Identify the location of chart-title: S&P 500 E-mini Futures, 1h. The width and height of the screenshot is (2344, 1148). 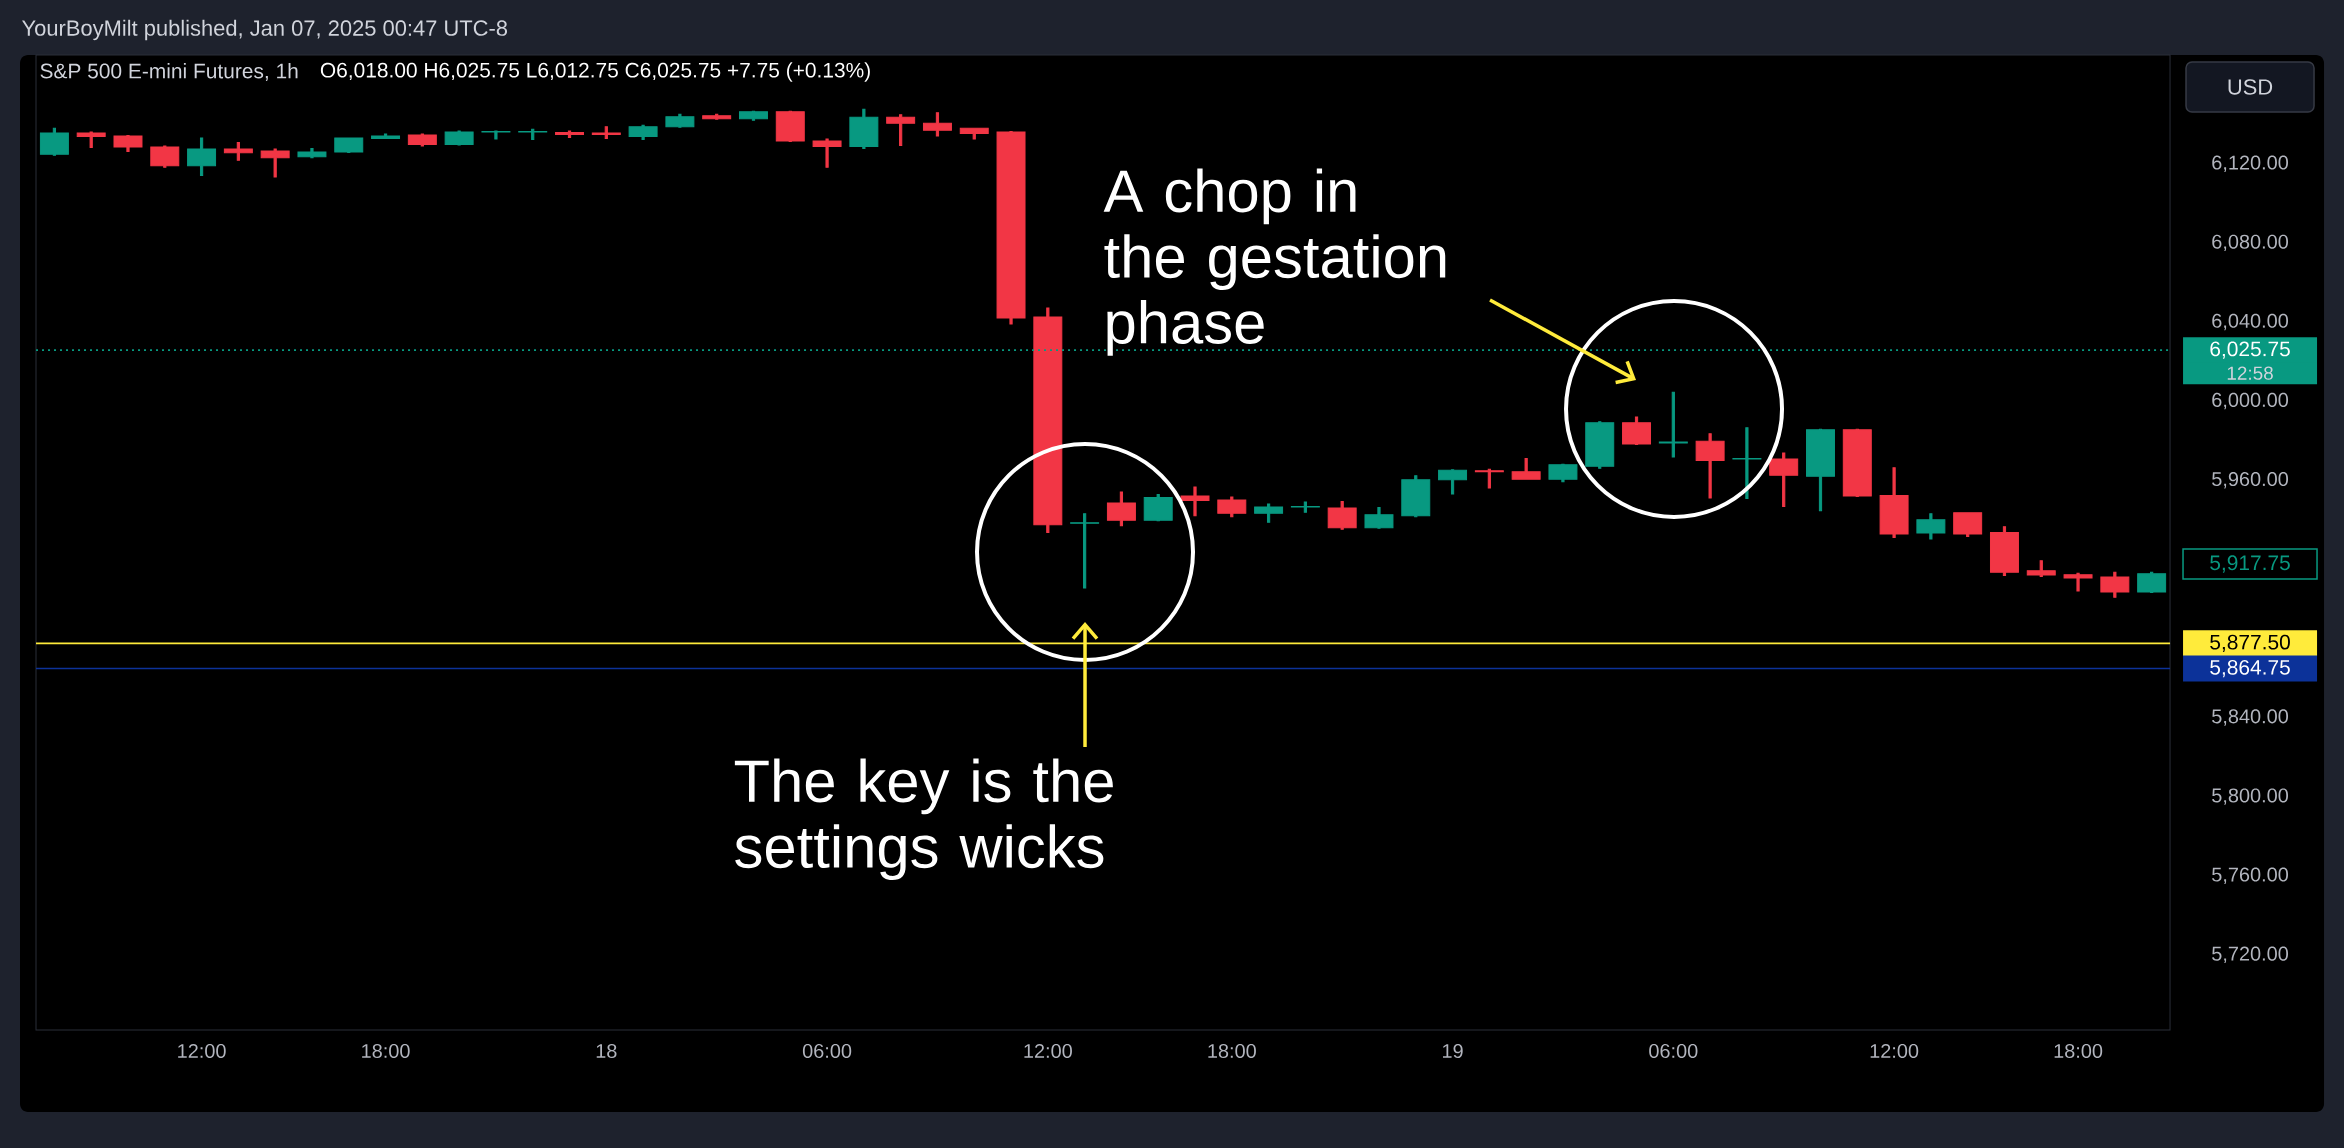
(169, 72).